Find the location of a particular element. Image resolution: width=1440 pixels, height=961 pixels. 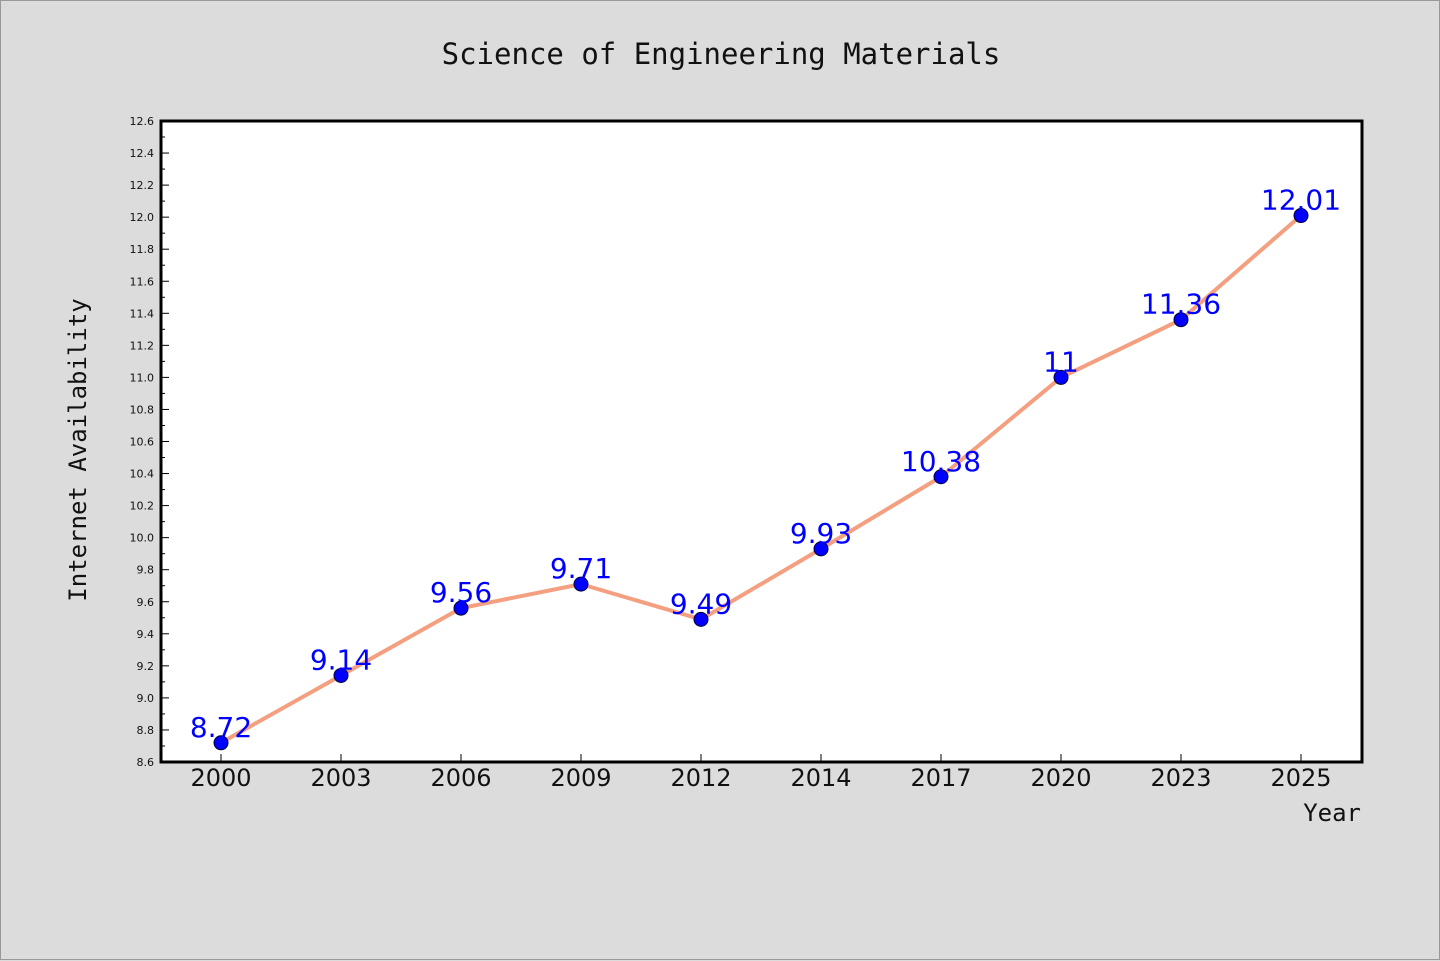

y-tick-label: 9.2 is located at coordinates (146, 666).